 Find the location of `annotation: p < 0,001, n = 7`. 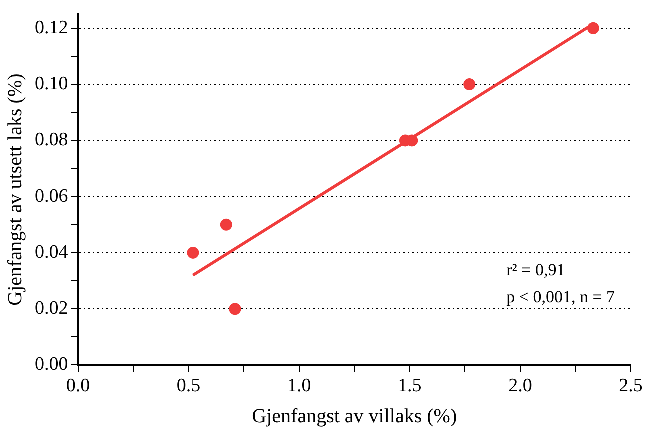

annotation: p < 0,001, n = 7 is located at coordinates (561, 297).